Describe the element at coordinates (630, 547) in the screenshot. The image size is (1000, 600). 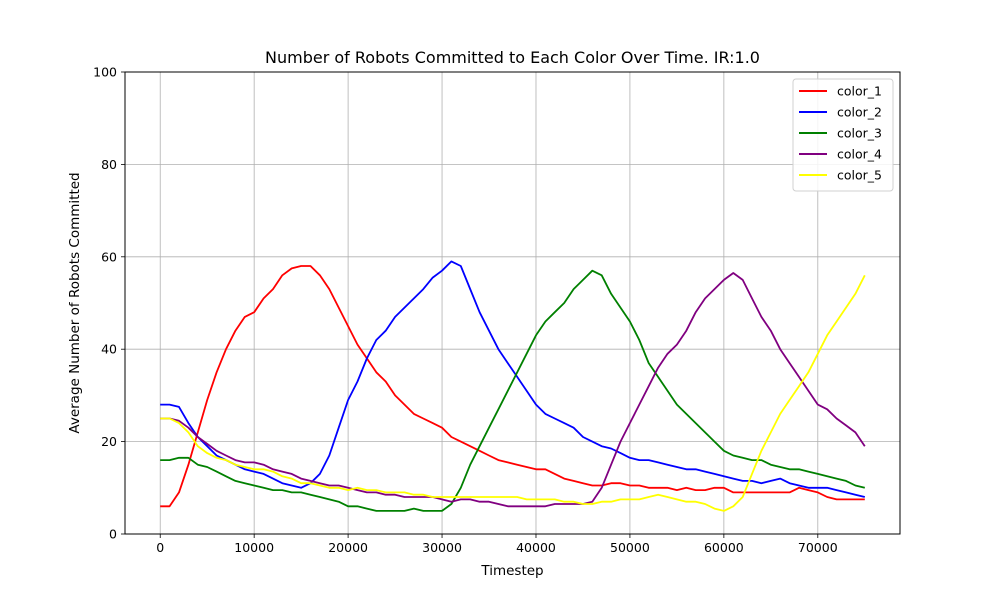
I see `x-tick-label: 50000` at that location.